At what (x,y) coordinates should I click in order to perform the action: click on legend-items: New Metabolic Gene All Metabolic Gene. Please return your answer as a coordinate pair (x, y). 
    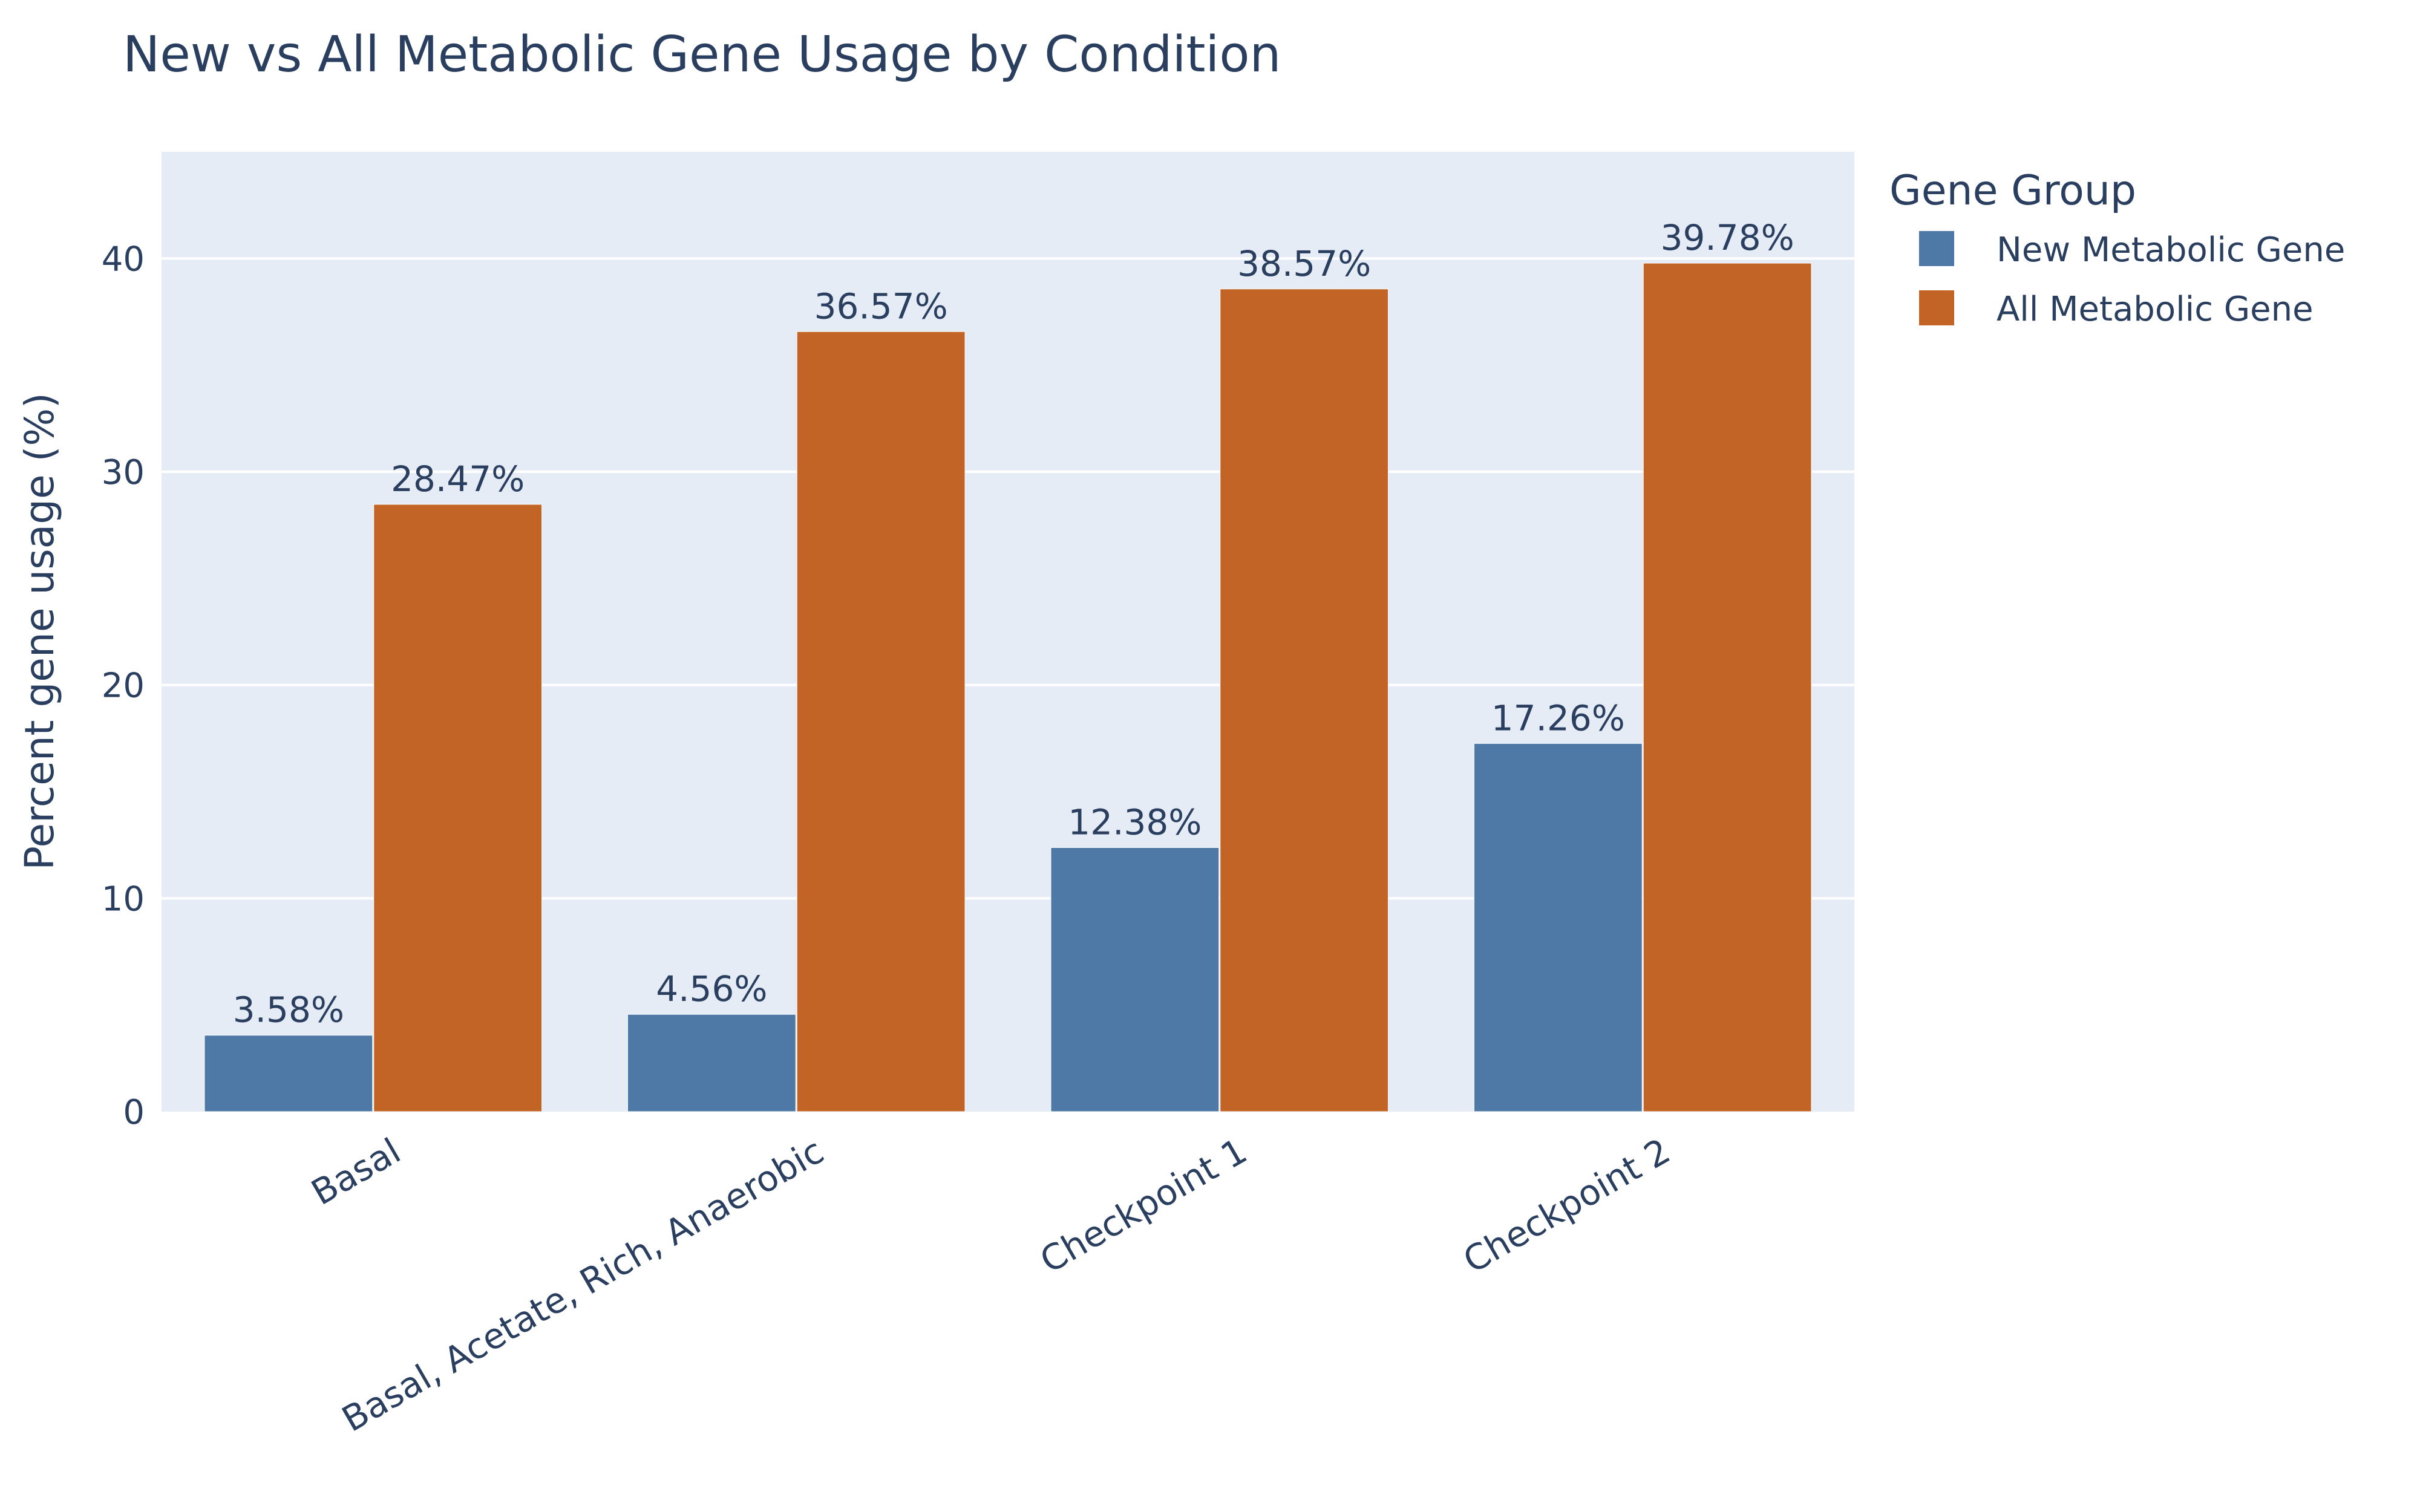
    Looking at the image, I should click on (2132, 279).